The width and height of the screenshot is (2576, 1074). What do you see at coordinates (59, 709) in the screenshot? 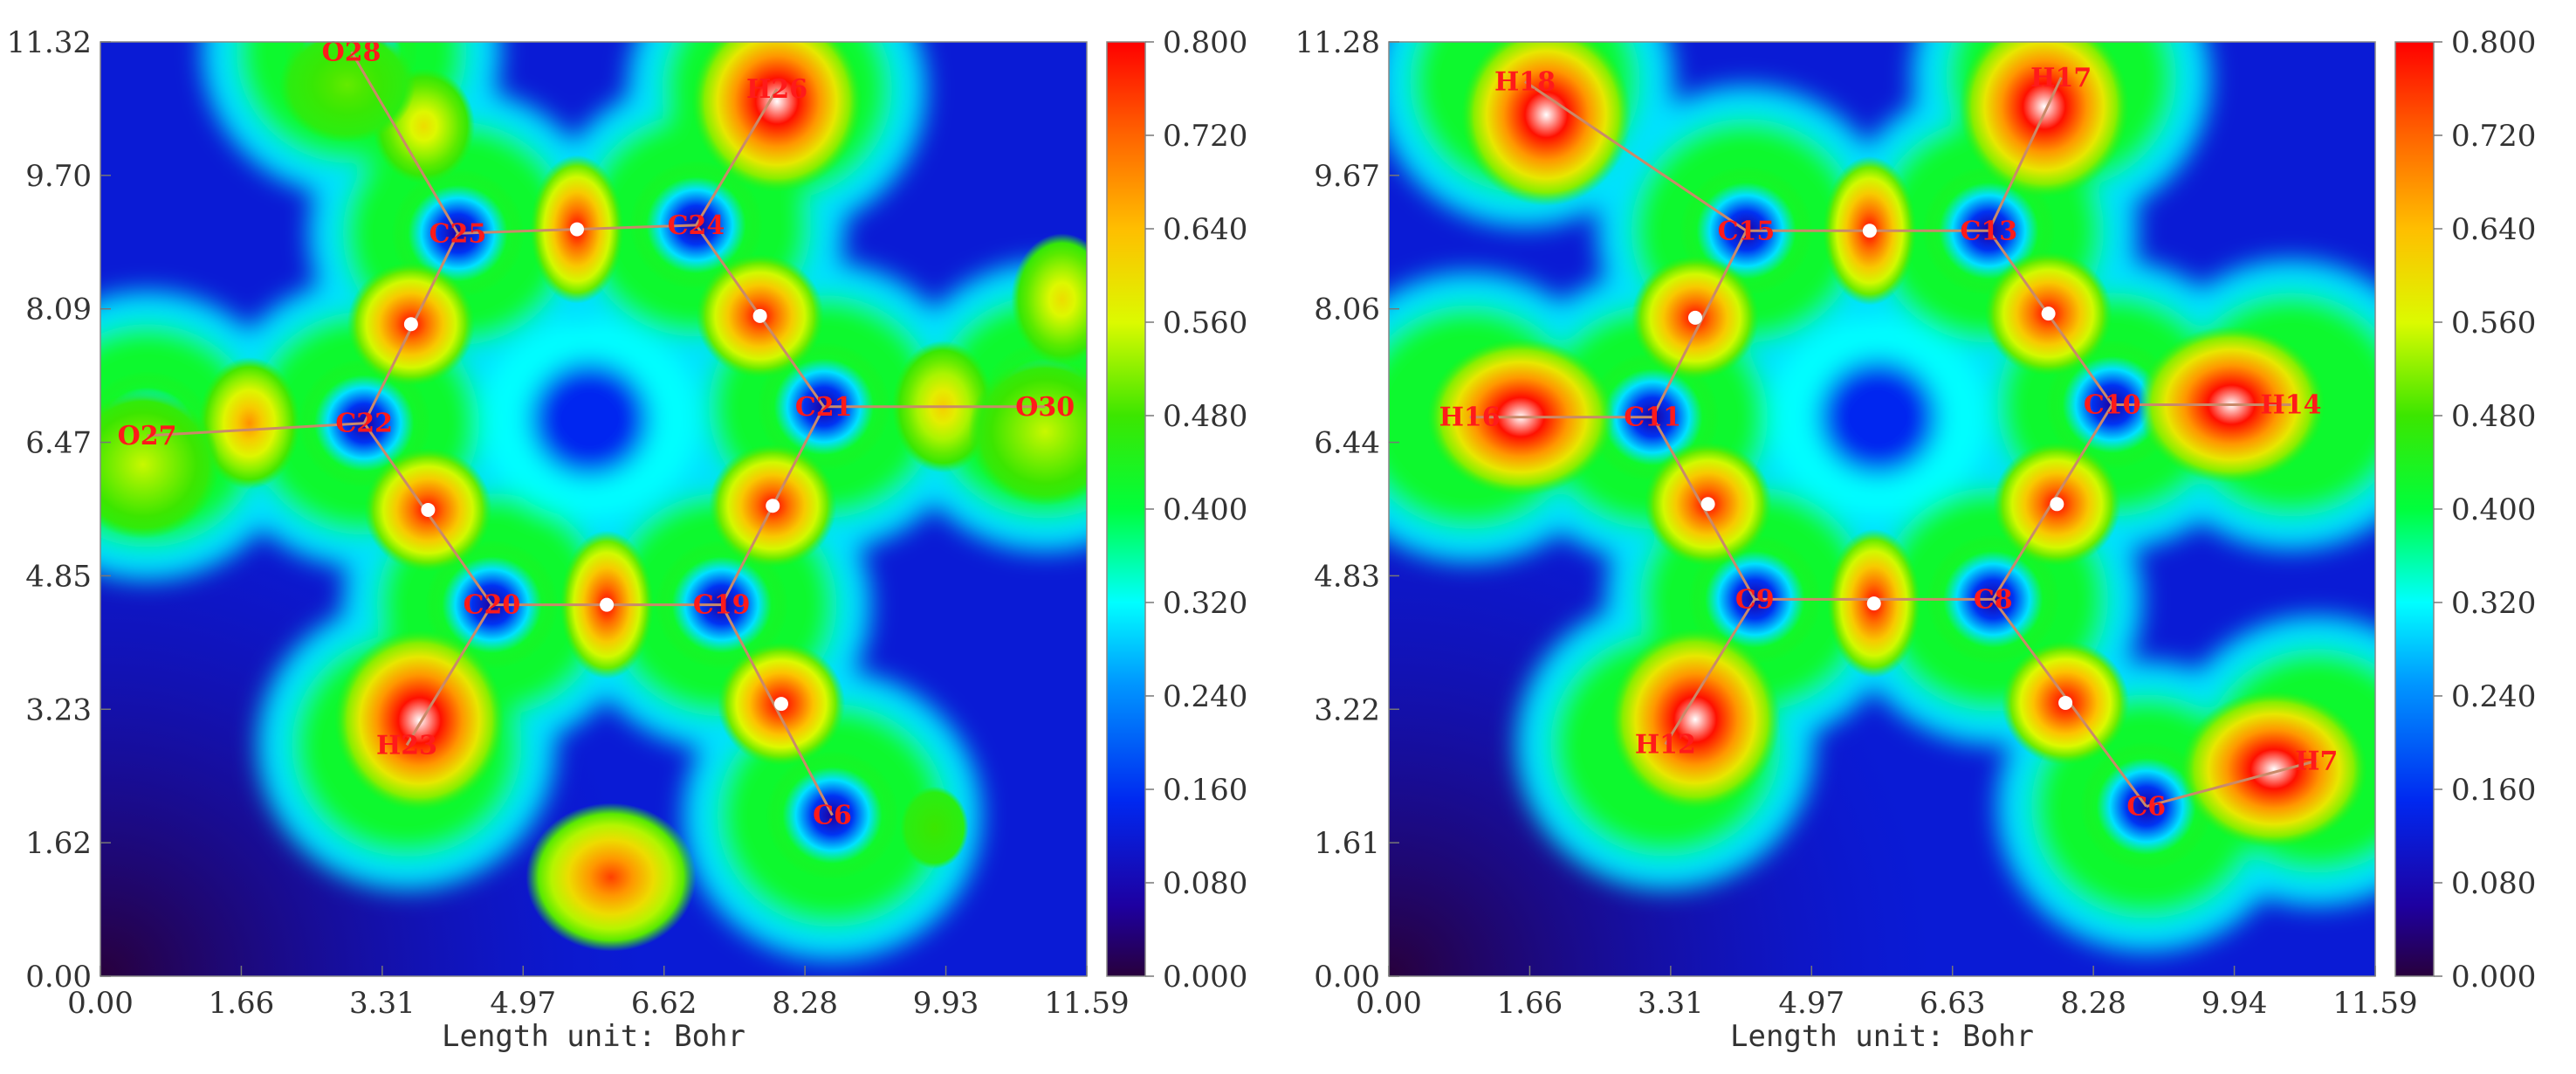
I see `y-tick-label: 3.23` at bounding box center [59, 709].